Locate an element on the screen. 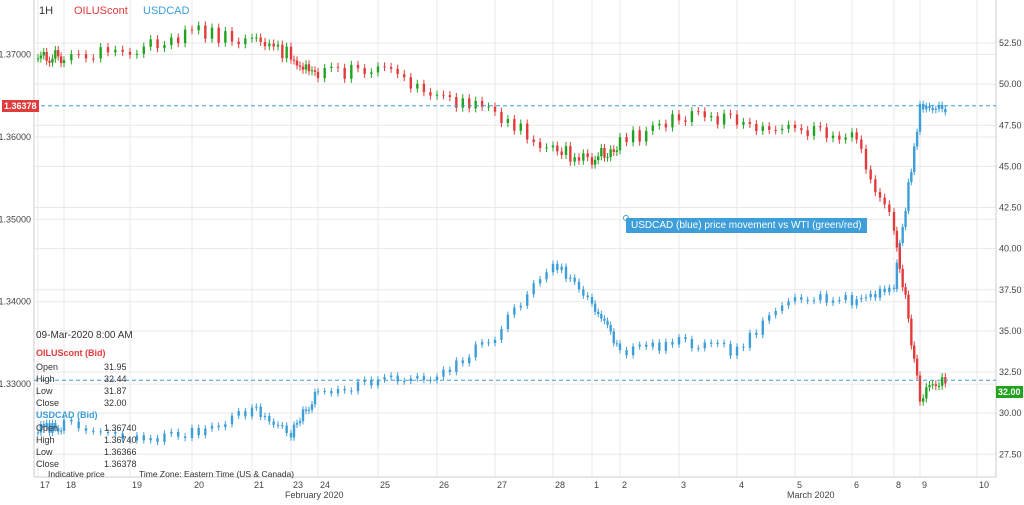 This screenshot has height=505, width=1024. x-tick-label: 5 is located at coordinates (799, 485).